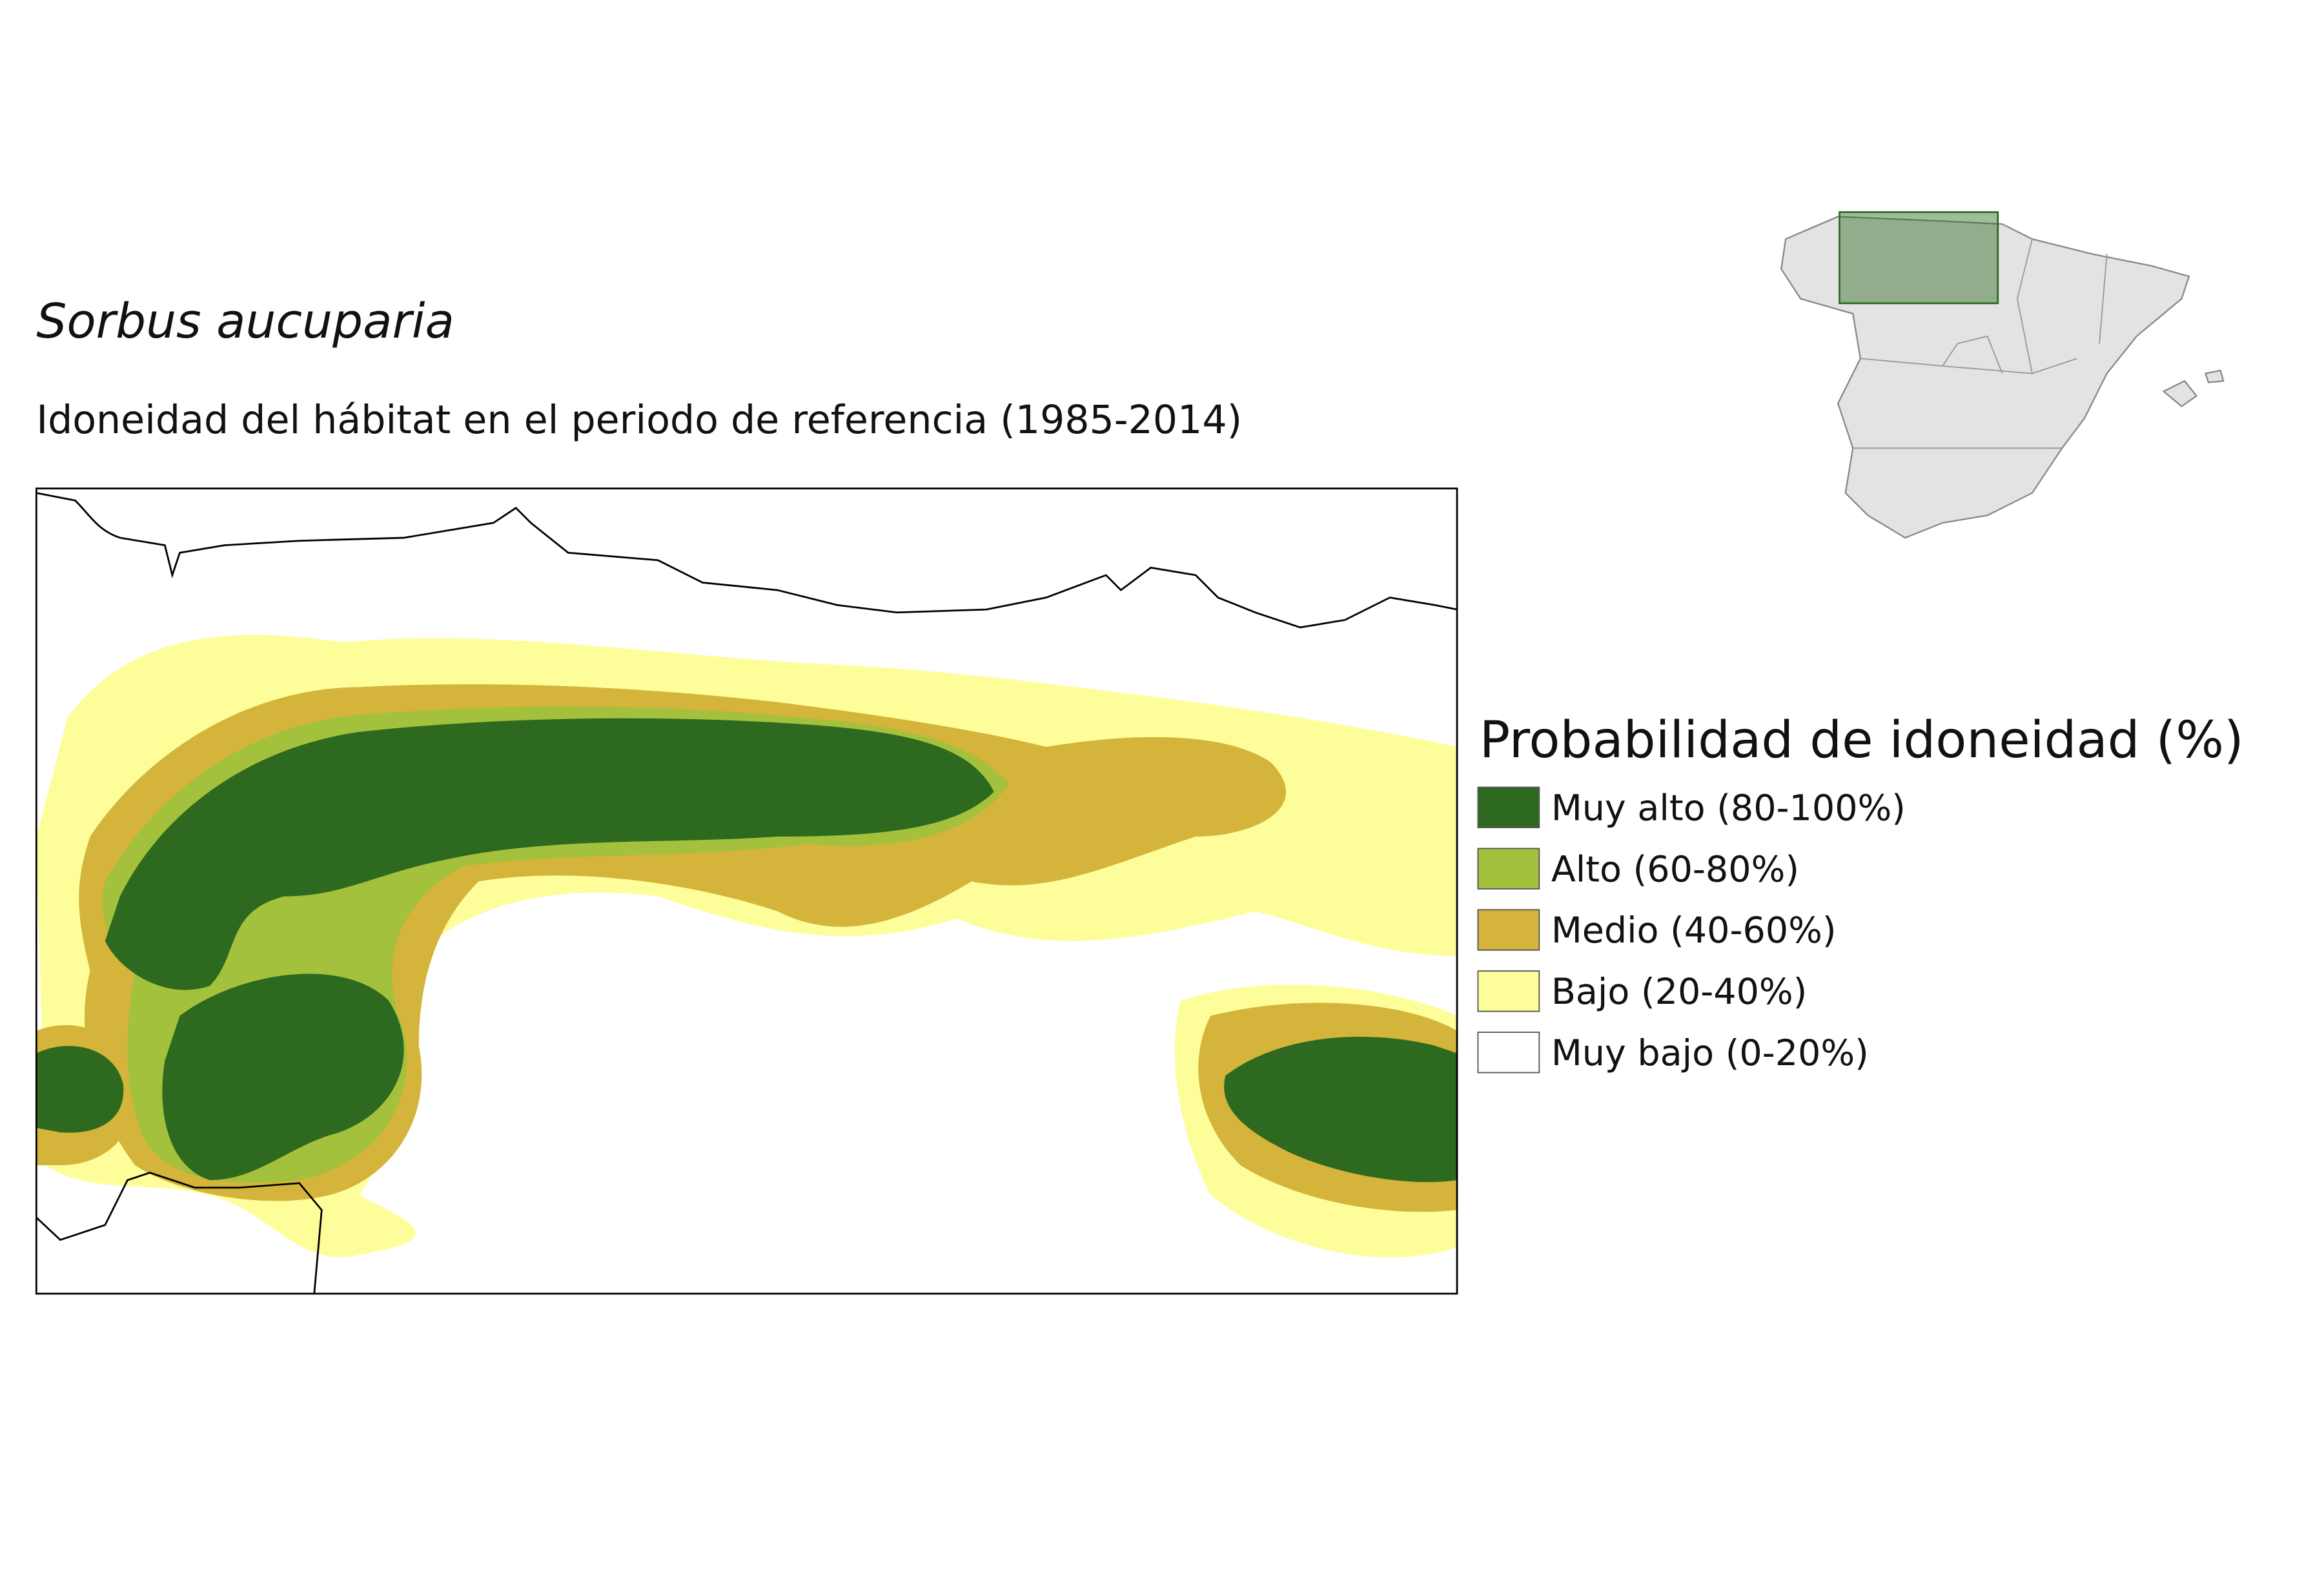  I want to click on legend-label: Muy bajo (0-20%), so click(1710, 1053).